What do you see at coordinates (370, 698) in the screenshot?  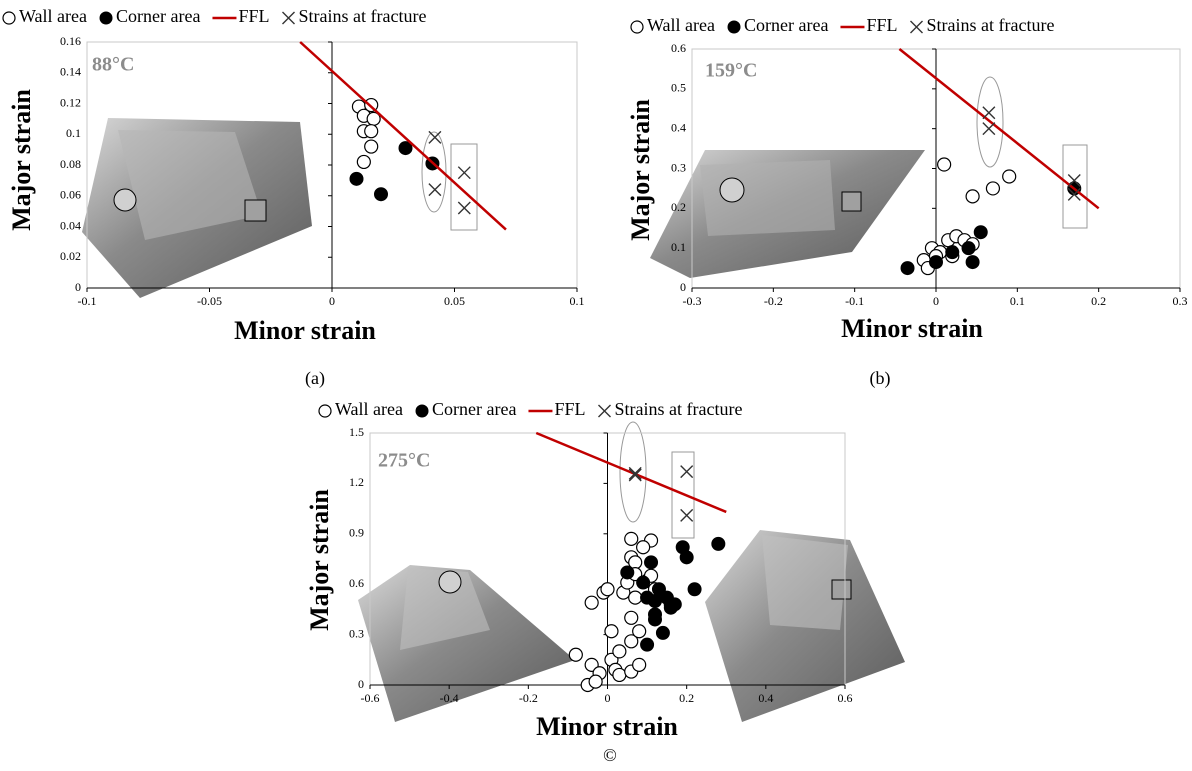 I see `x-tick-label: -0.6` at bounding box center [370, 698].